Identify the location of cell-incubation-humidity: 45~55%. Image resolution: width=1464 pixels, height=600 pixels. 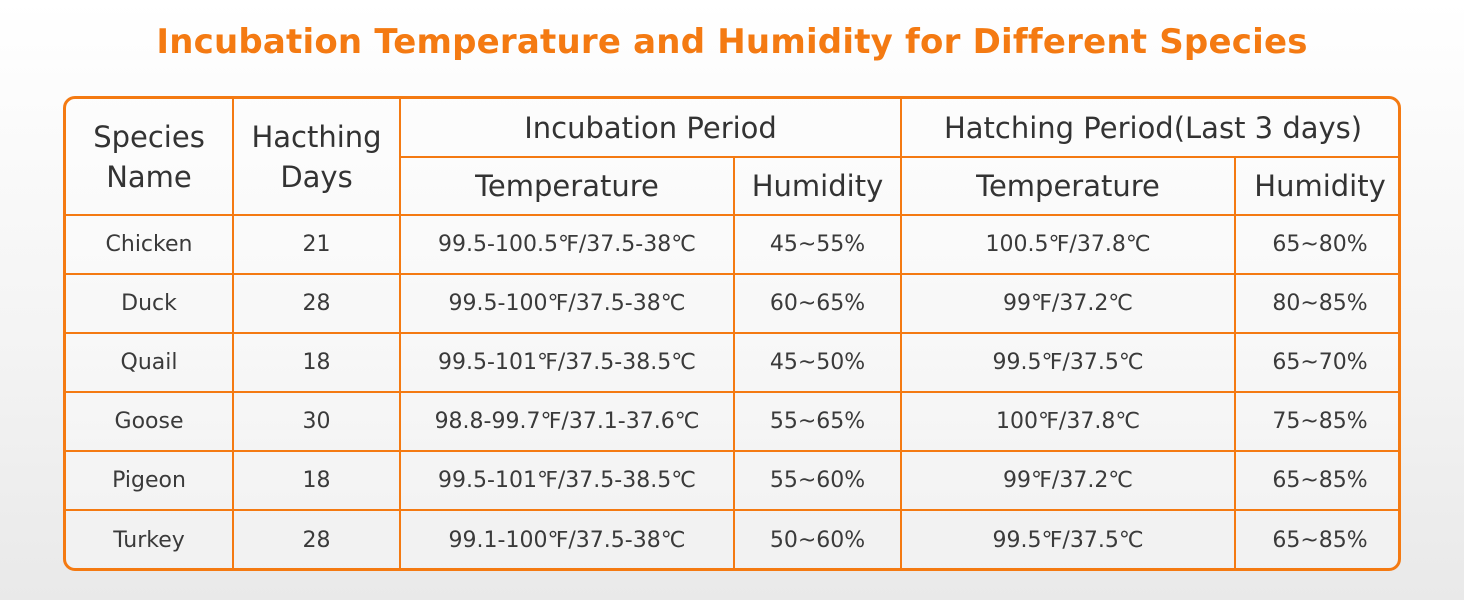
(817, 244).